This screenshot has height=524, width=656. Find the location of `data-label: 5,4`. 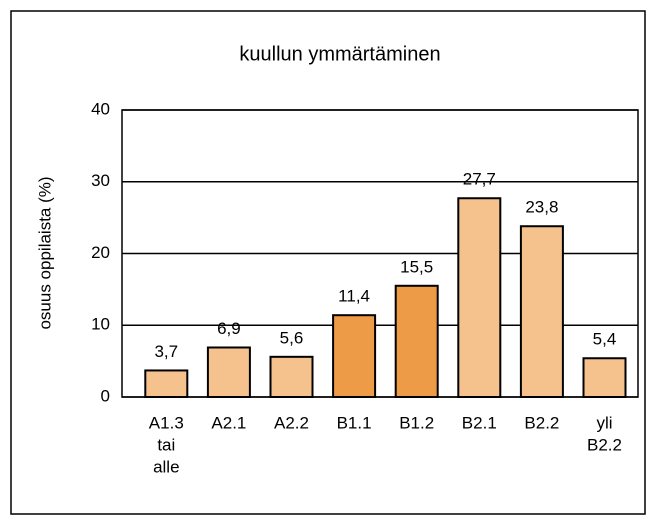

data-label: 5,4 is located at coordinates (605, 339).